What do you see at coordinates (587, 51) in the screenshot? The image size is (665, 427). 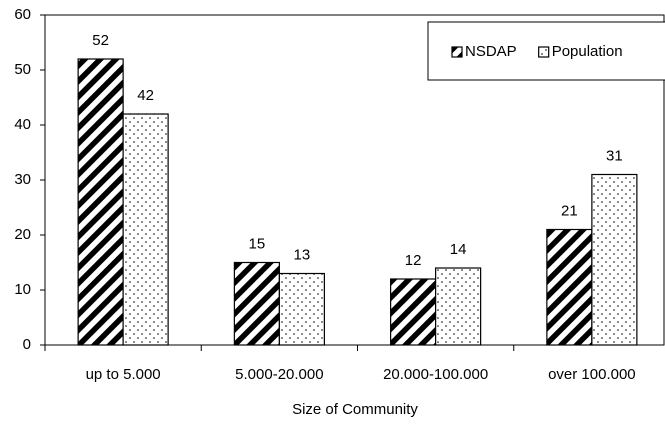 I see `legend-label: Population` at bounding box center [587, 51].